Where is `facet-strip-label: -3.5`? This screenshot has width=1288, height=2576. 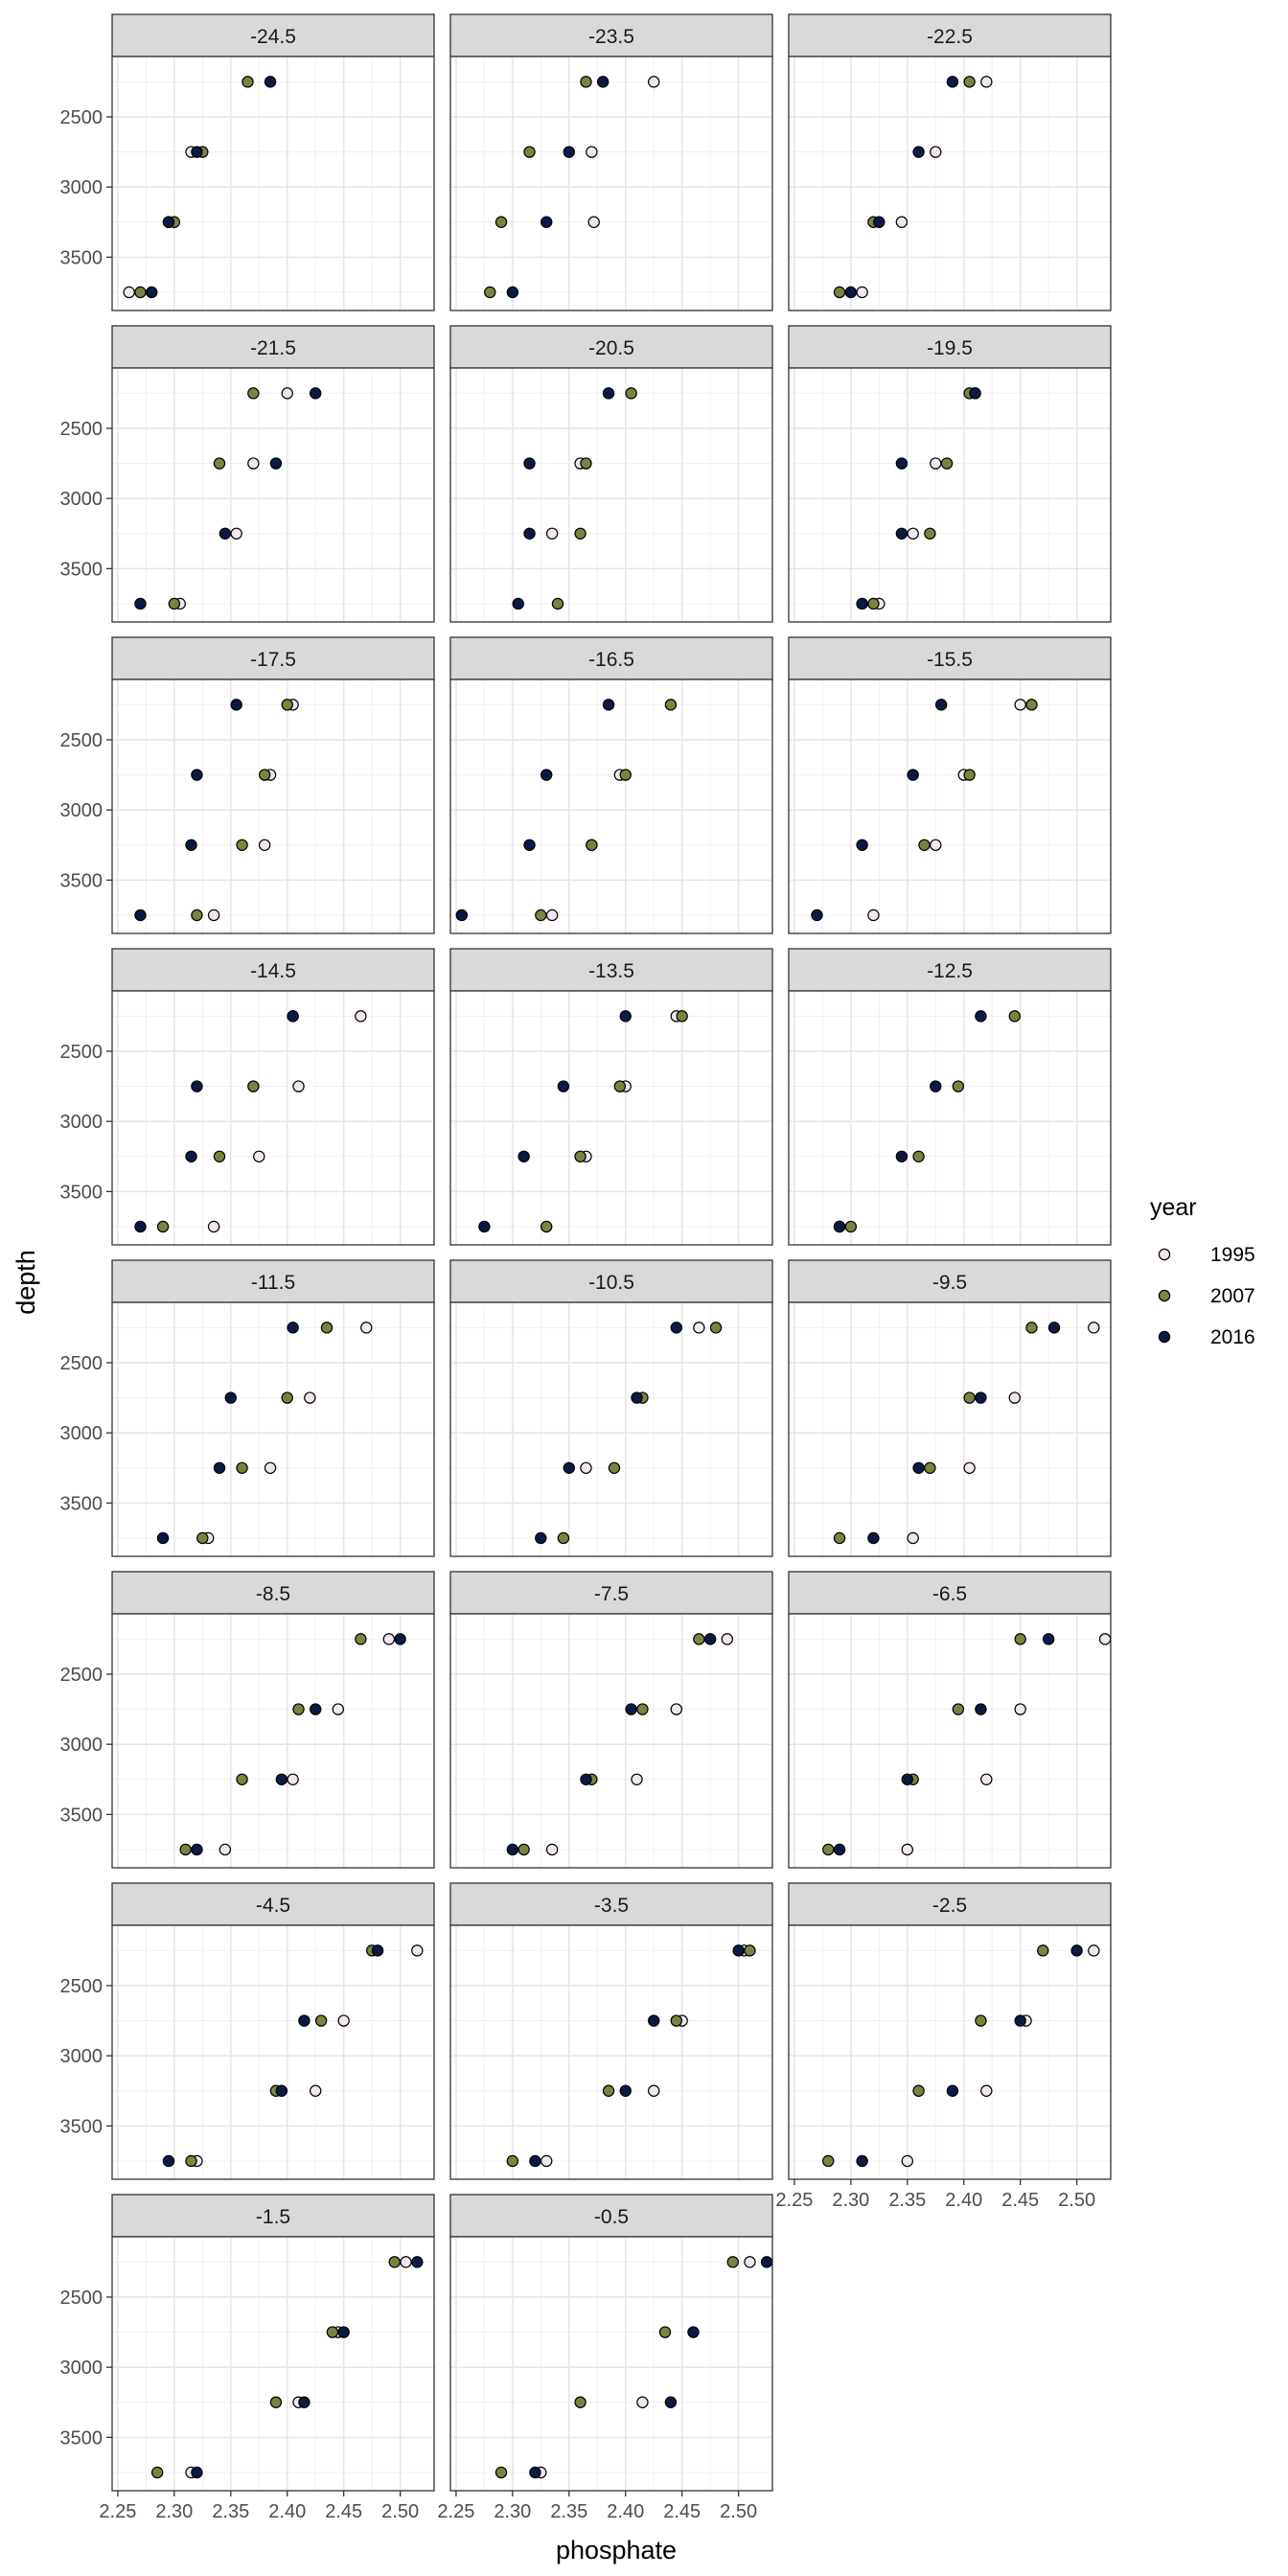
facet-strip-label: -3.5 is located at coordinates (611, 1906).